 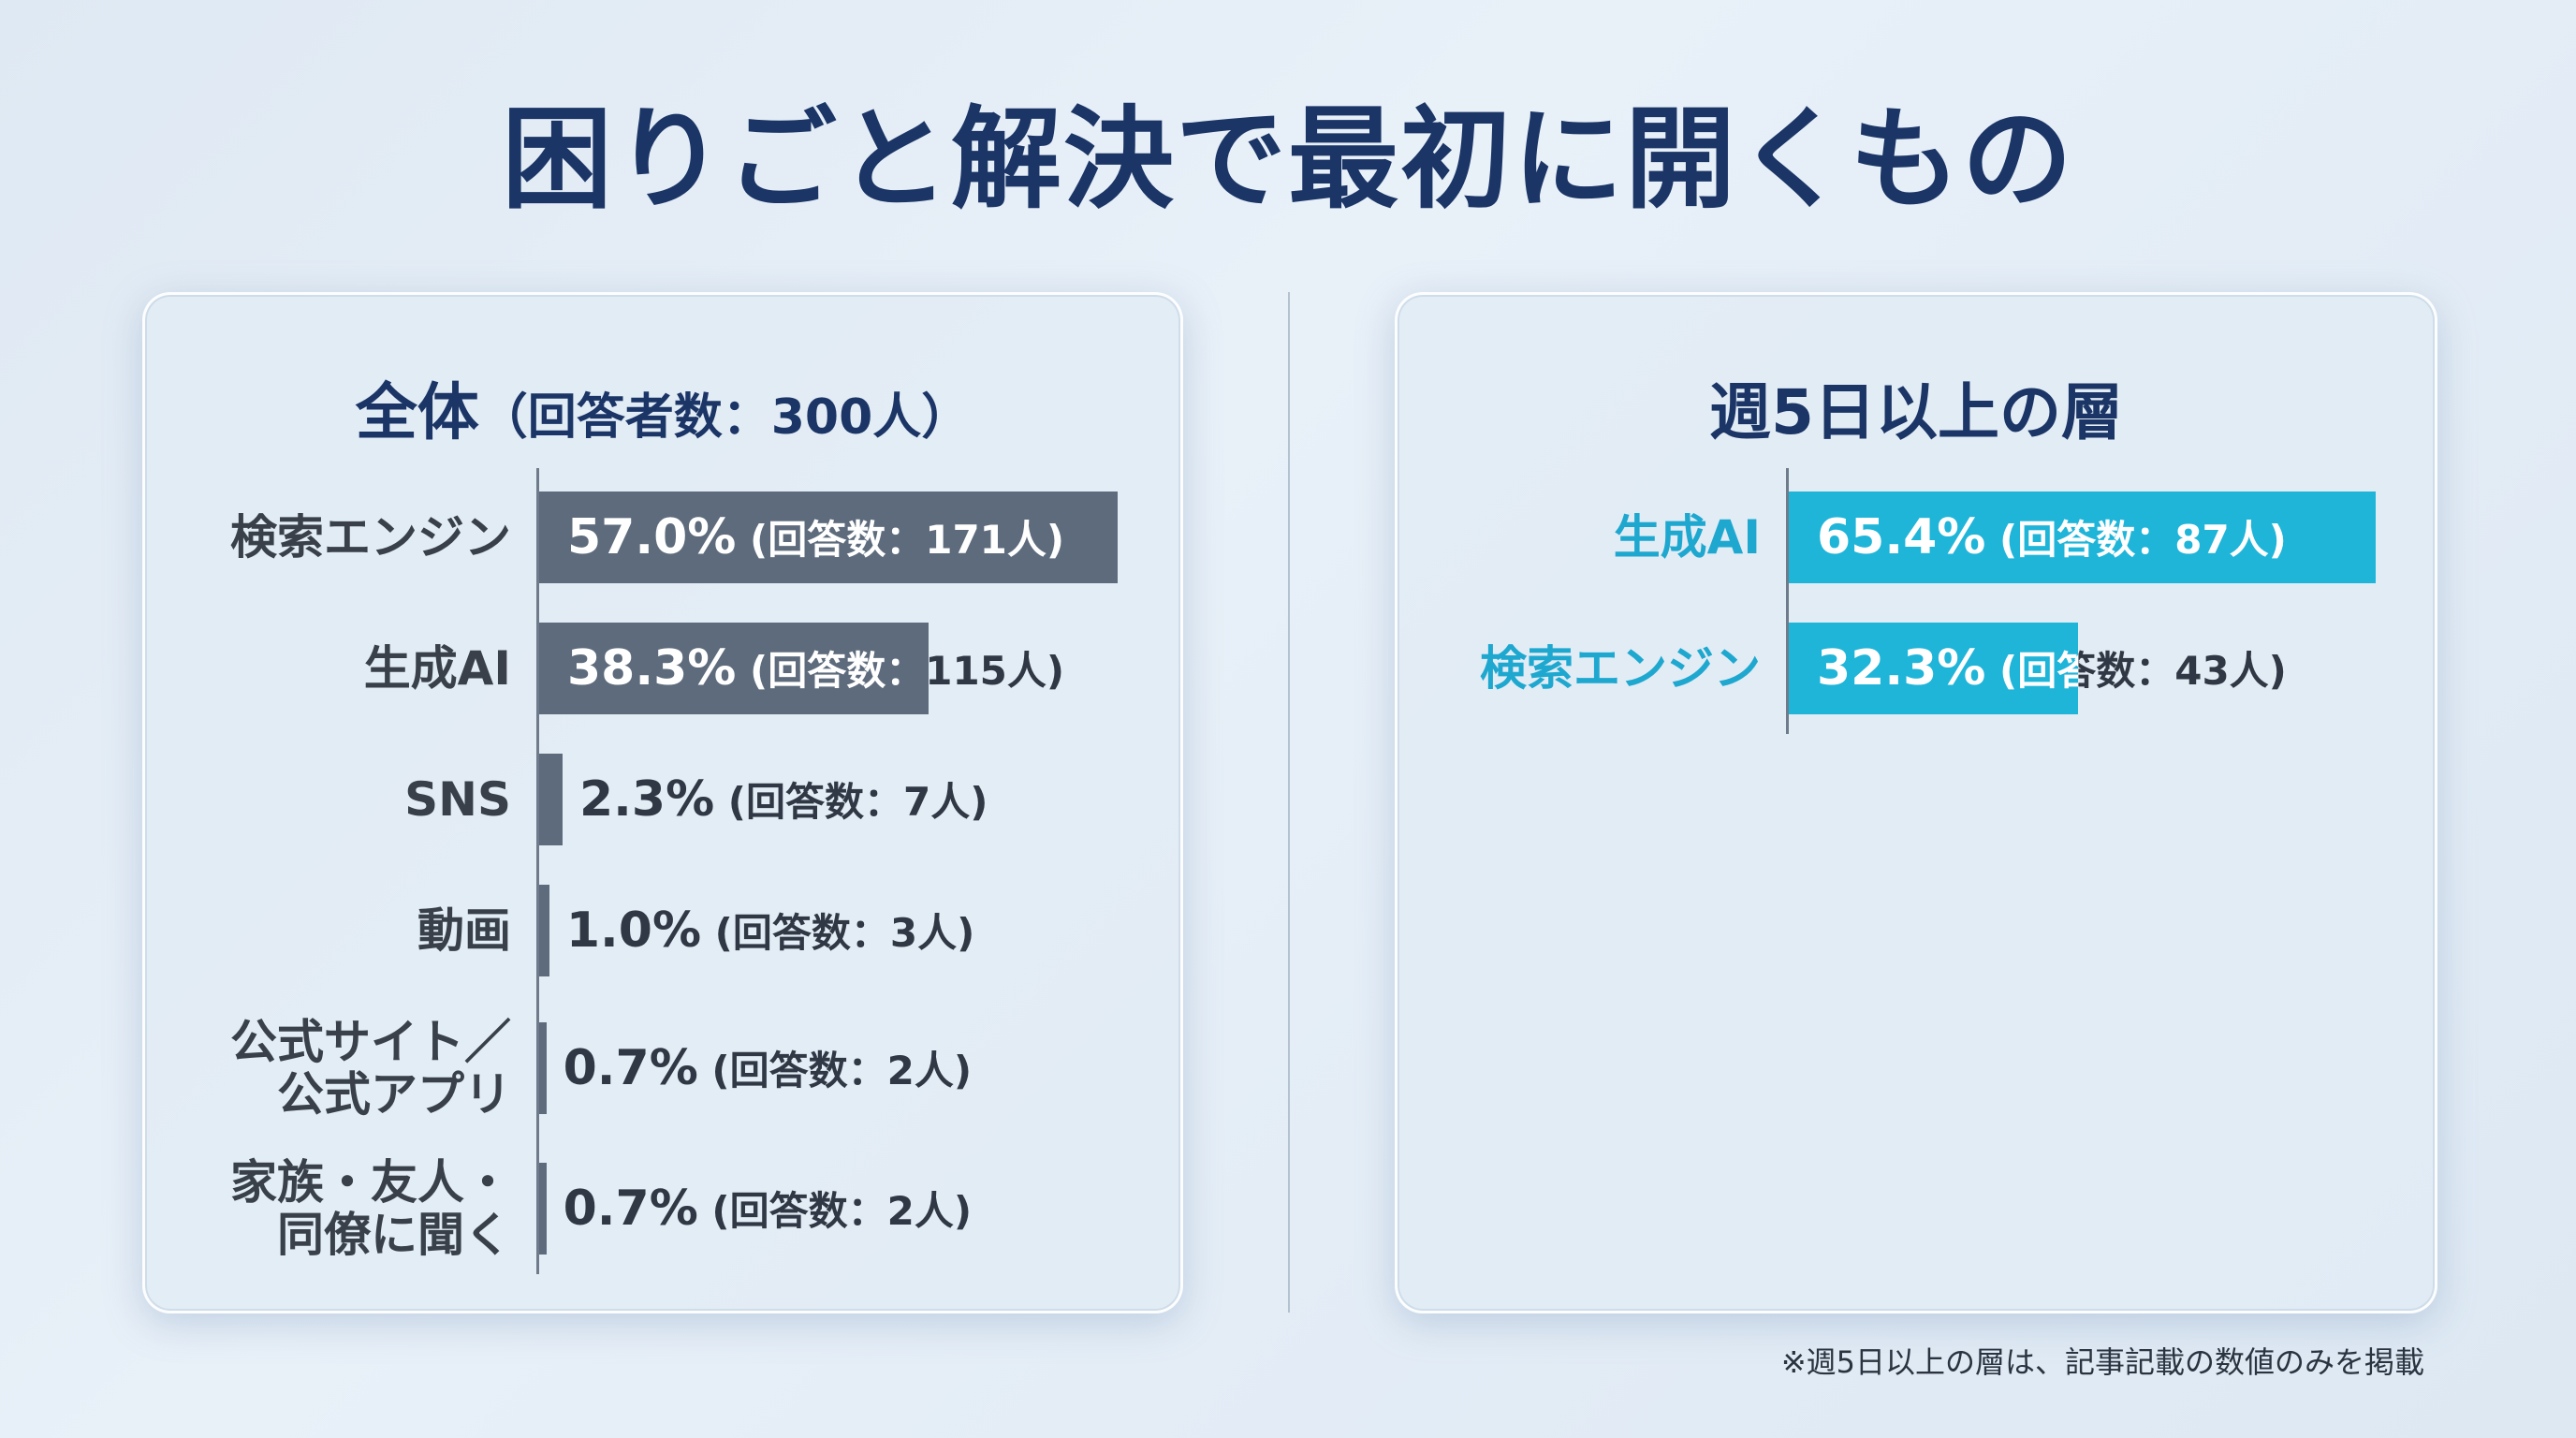 I want to click on overall-category-label-line: 検索エンジン, so click(x=371, y=537).